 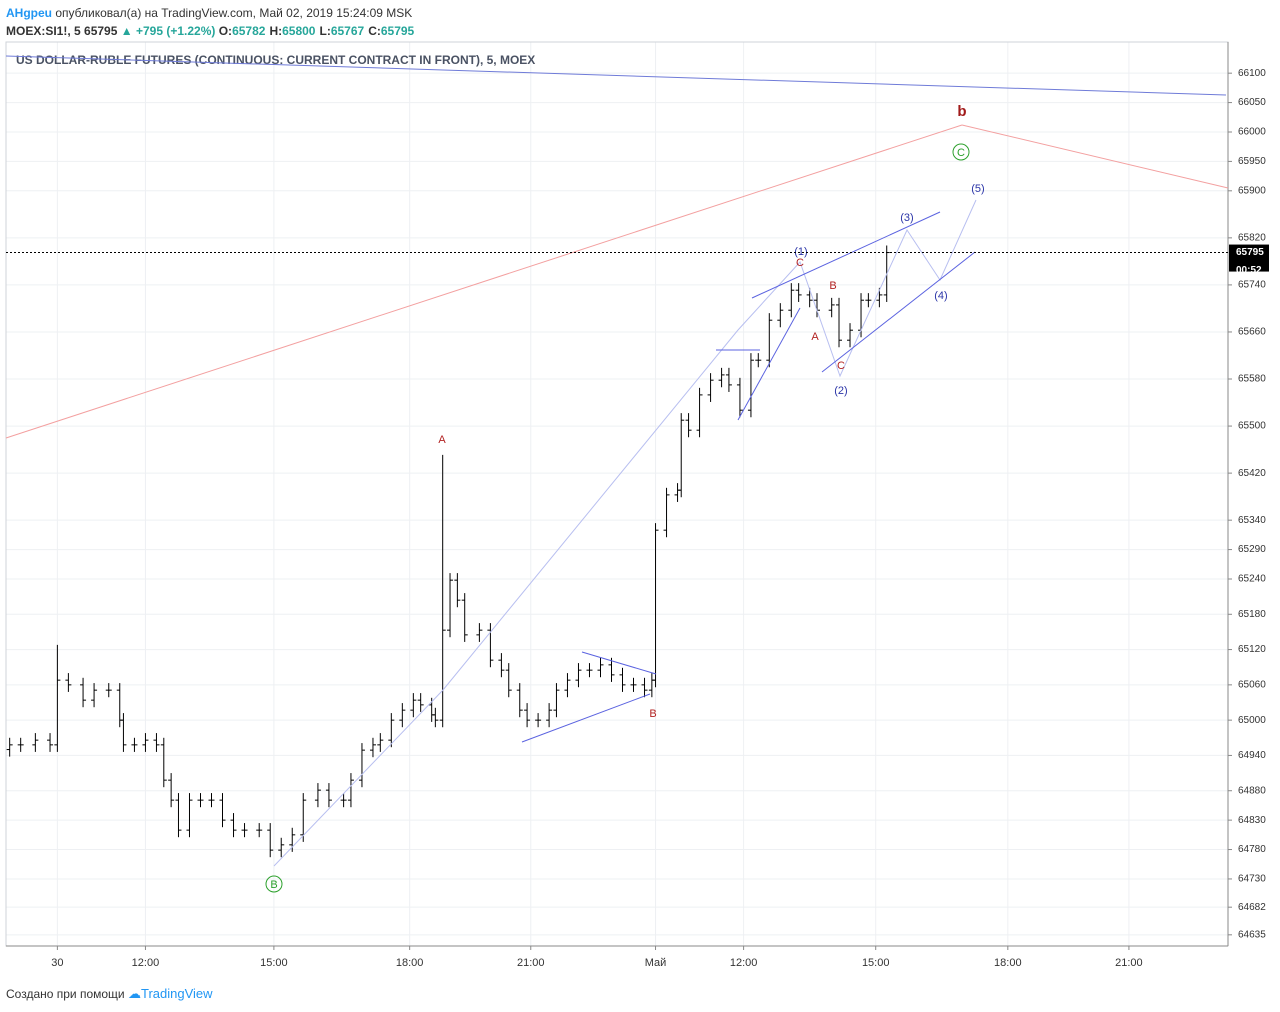 I want to click on change-icon: ▲, so click(x=126, y=31).